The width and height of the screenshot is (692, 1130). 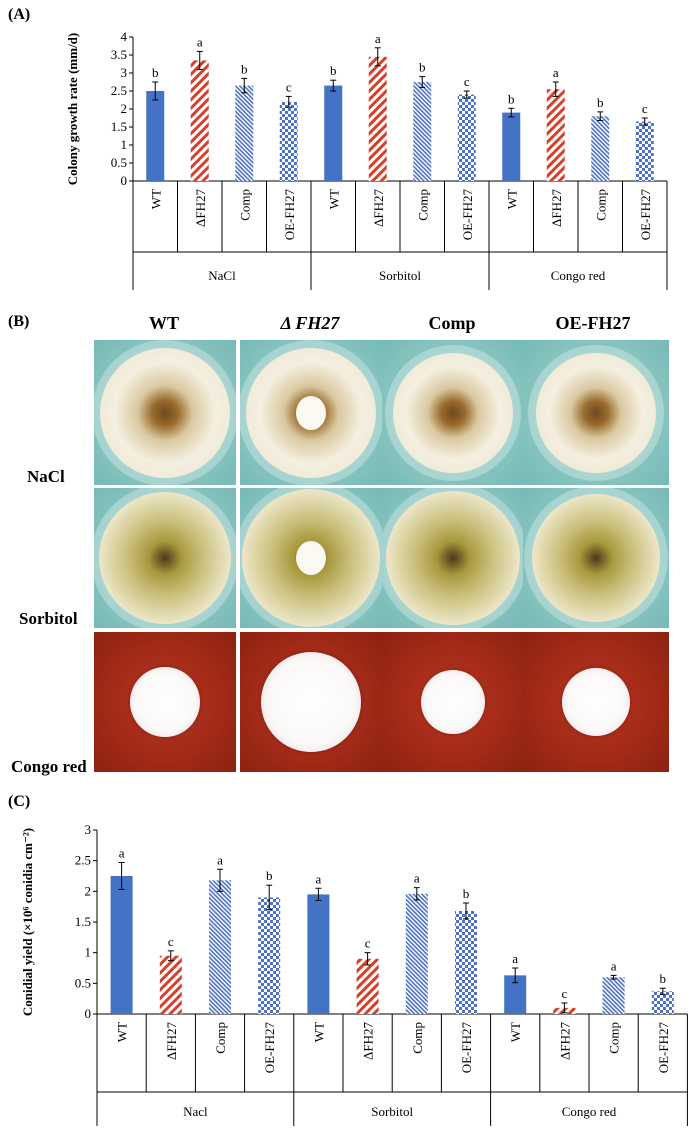 I want to click on plate-congo-oe, so click(x=596, y=702).